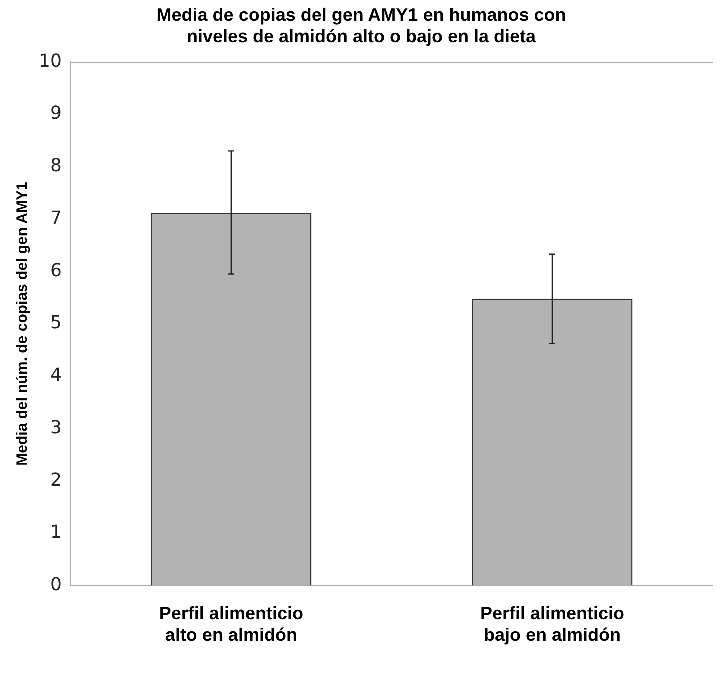  What do you see at coordinates (56, 427) in the screenshot?
I see `y-tick-label: 3` at bounding box center [56, 427].